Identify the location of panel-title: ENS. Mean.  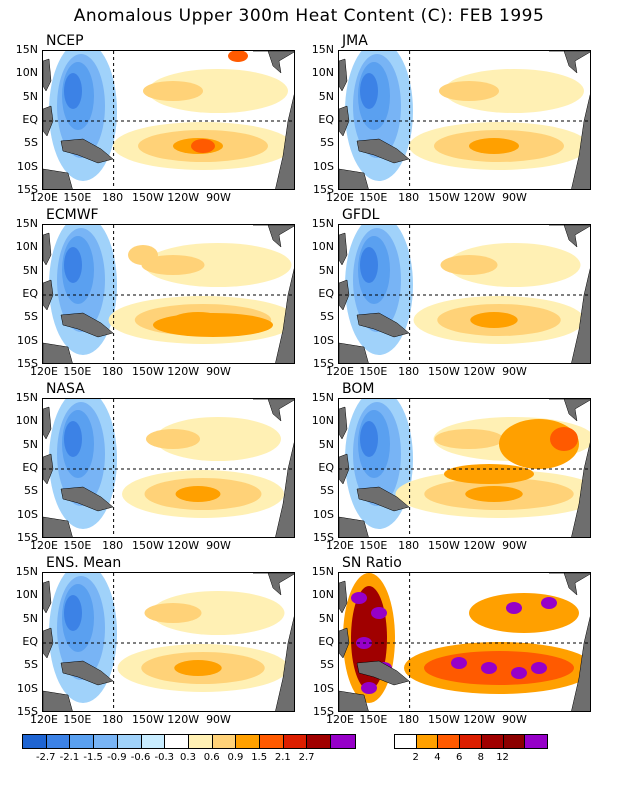
(84, 563).